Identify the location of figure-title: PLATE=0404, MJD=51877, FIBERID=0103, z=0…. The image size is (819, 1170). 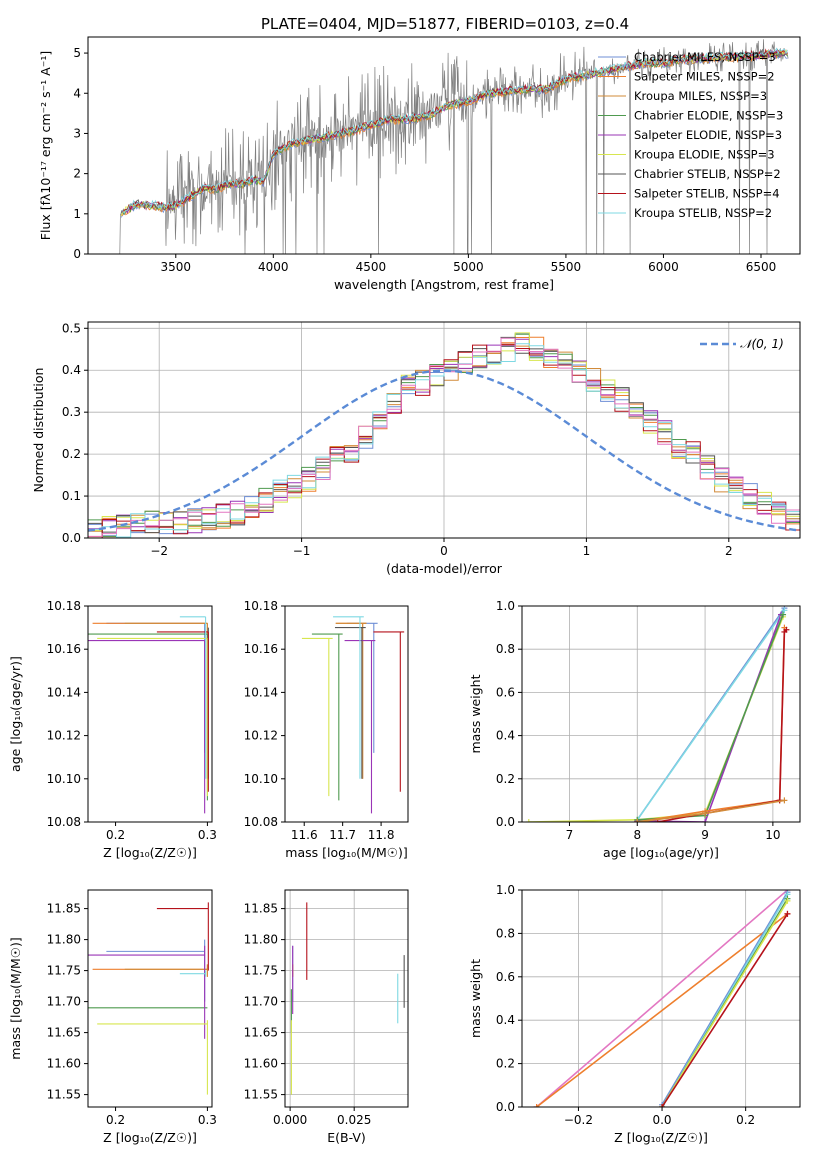
(445, 24).